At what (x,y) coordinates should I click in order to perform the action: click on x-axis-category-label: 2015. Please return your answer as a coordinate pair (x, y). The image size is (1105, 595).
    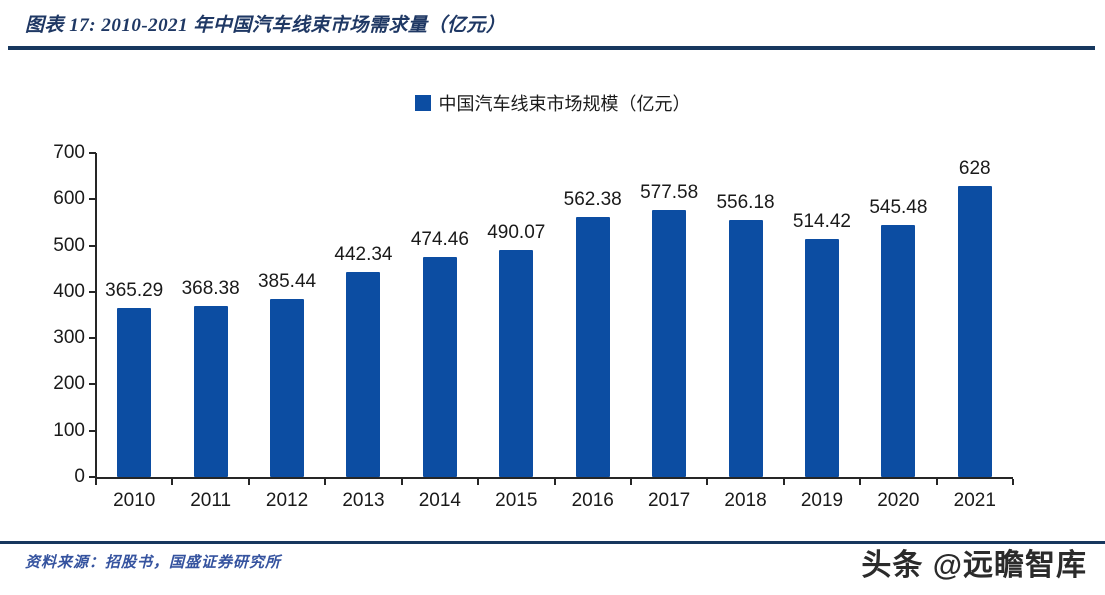
    Looking at the image, I should click on (516, 500).